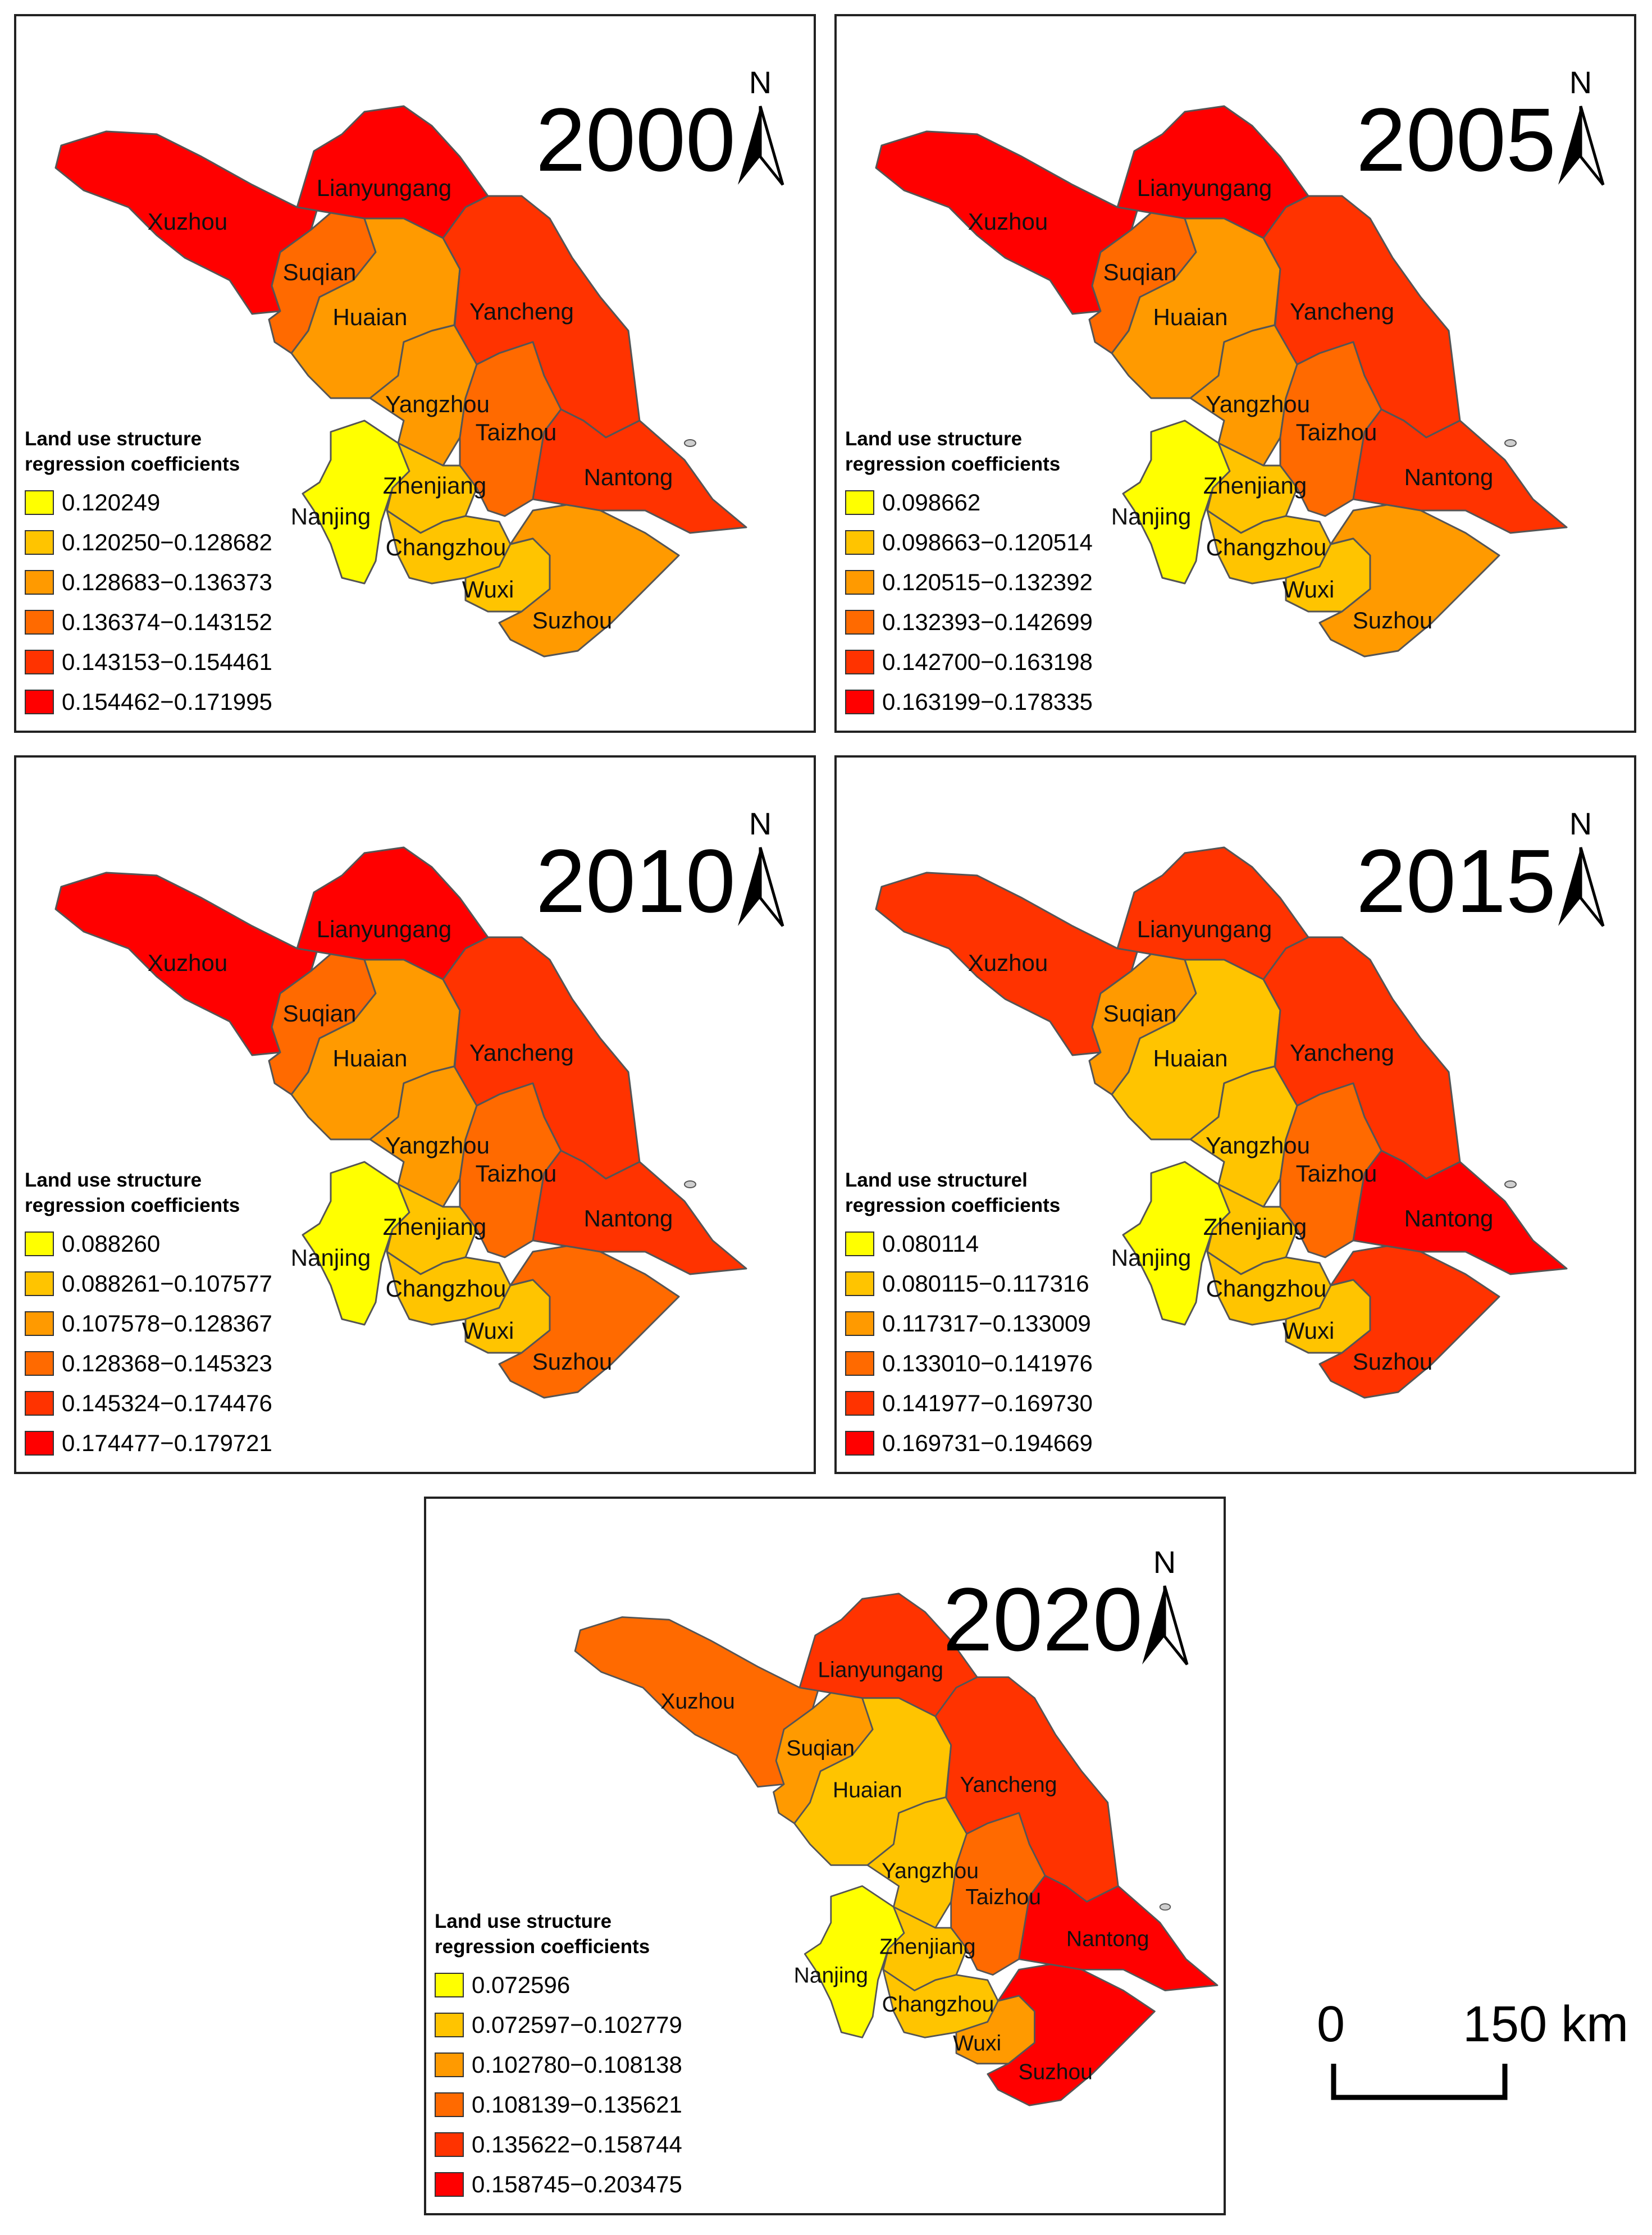  I want to click on legend-title-line: Land use structure, so click(523, 1921).